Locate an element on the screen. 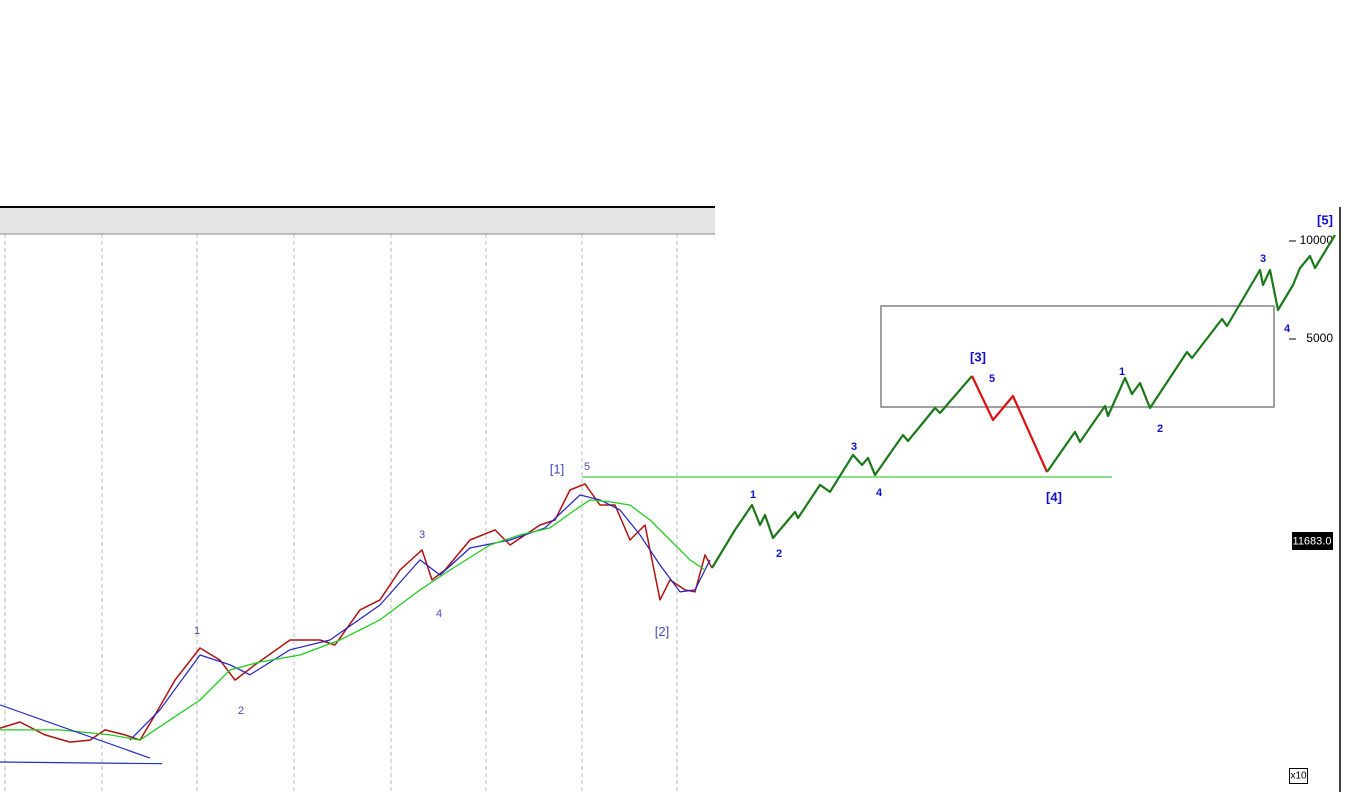 This screenshot has height=792, width=1347. price-box is located at coordinates (1312, 541).